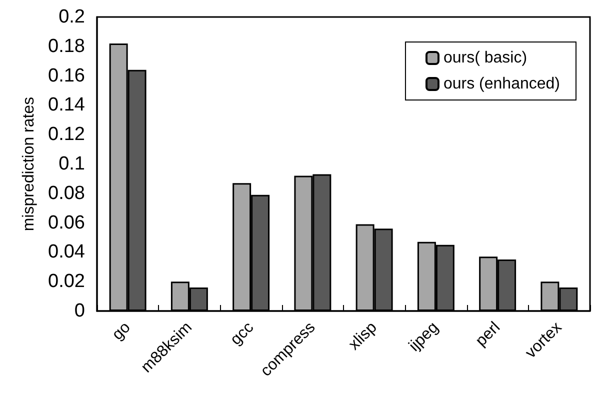 The width and height of the screenshot is (594, 419). I want to click on y-tick-label: 0.12, so click(66, 135).